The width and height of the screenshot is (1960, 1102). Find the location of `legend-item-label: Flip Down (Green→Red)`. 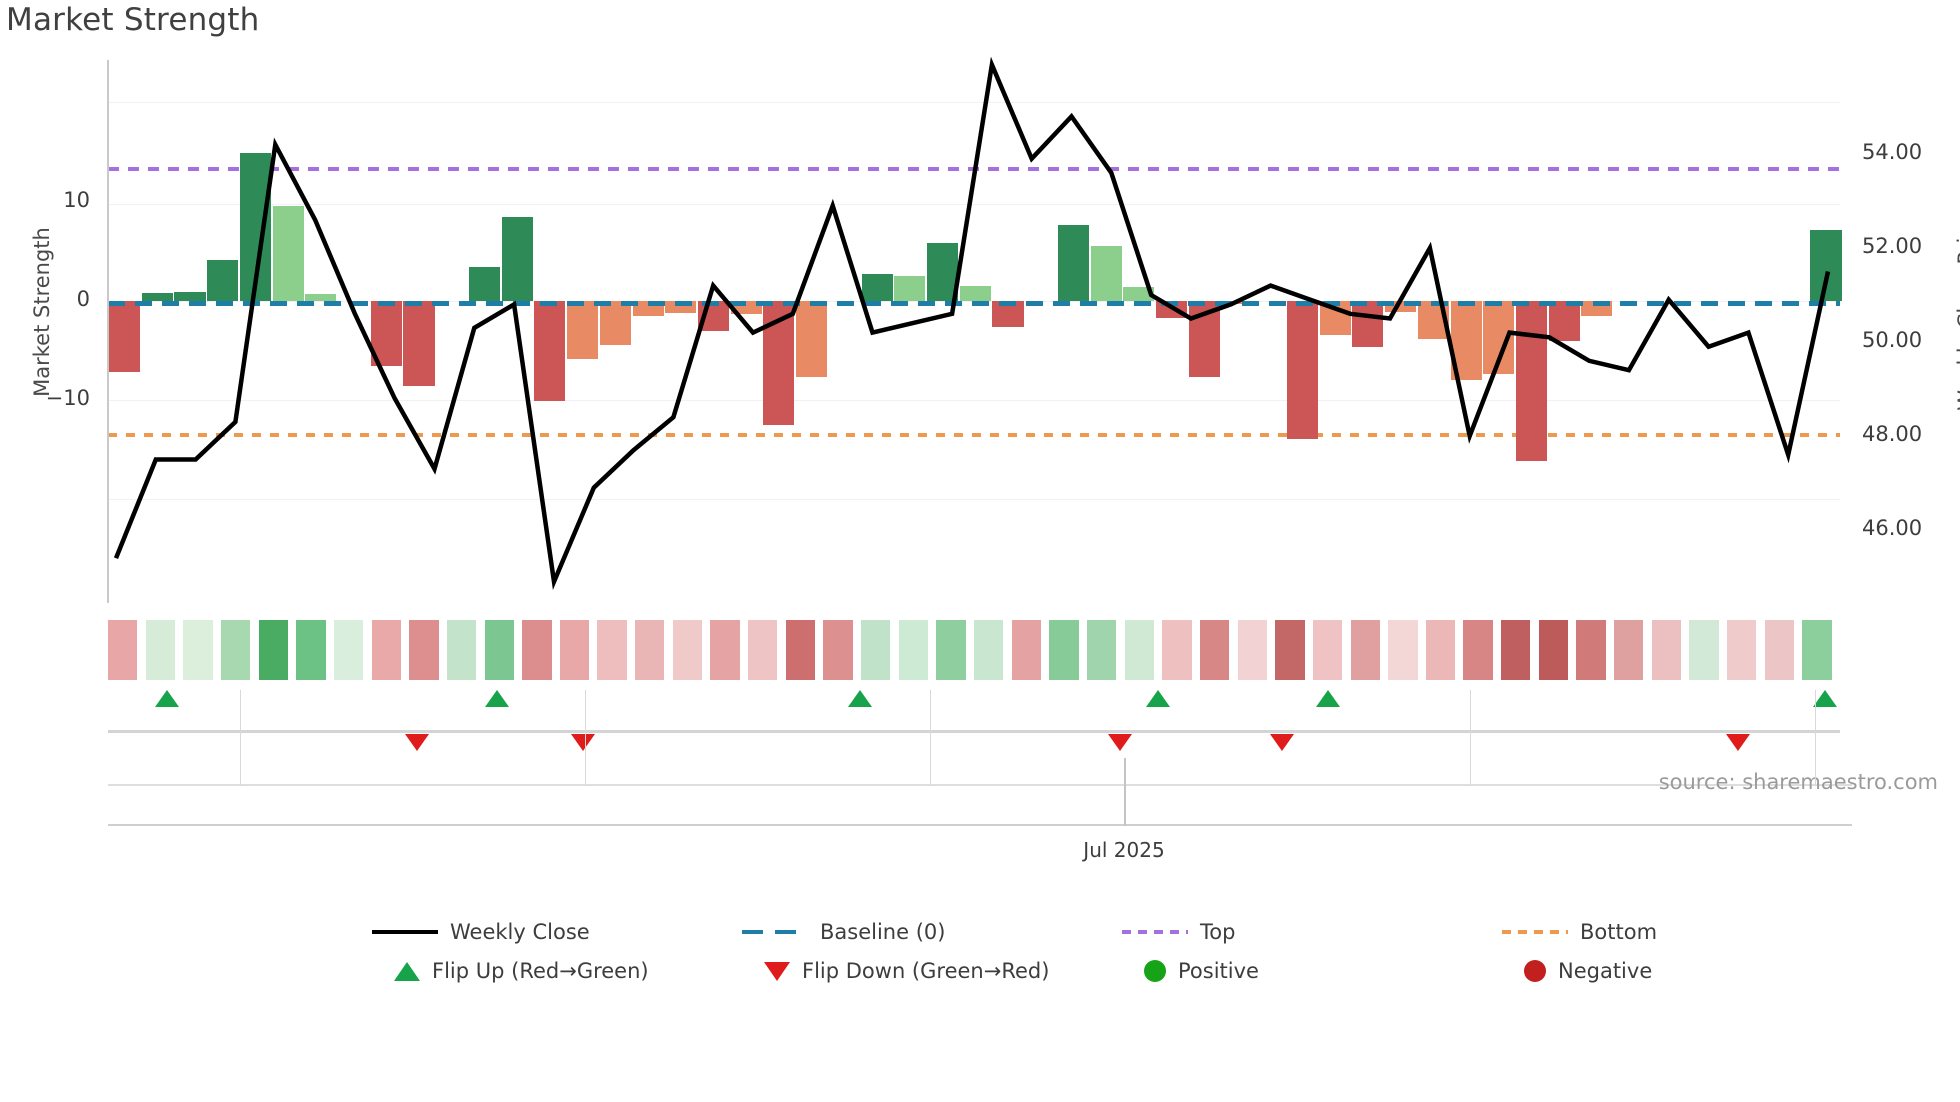

legend-item-label: Flip Down (Green→Red) is located at coordinates (926, 971).